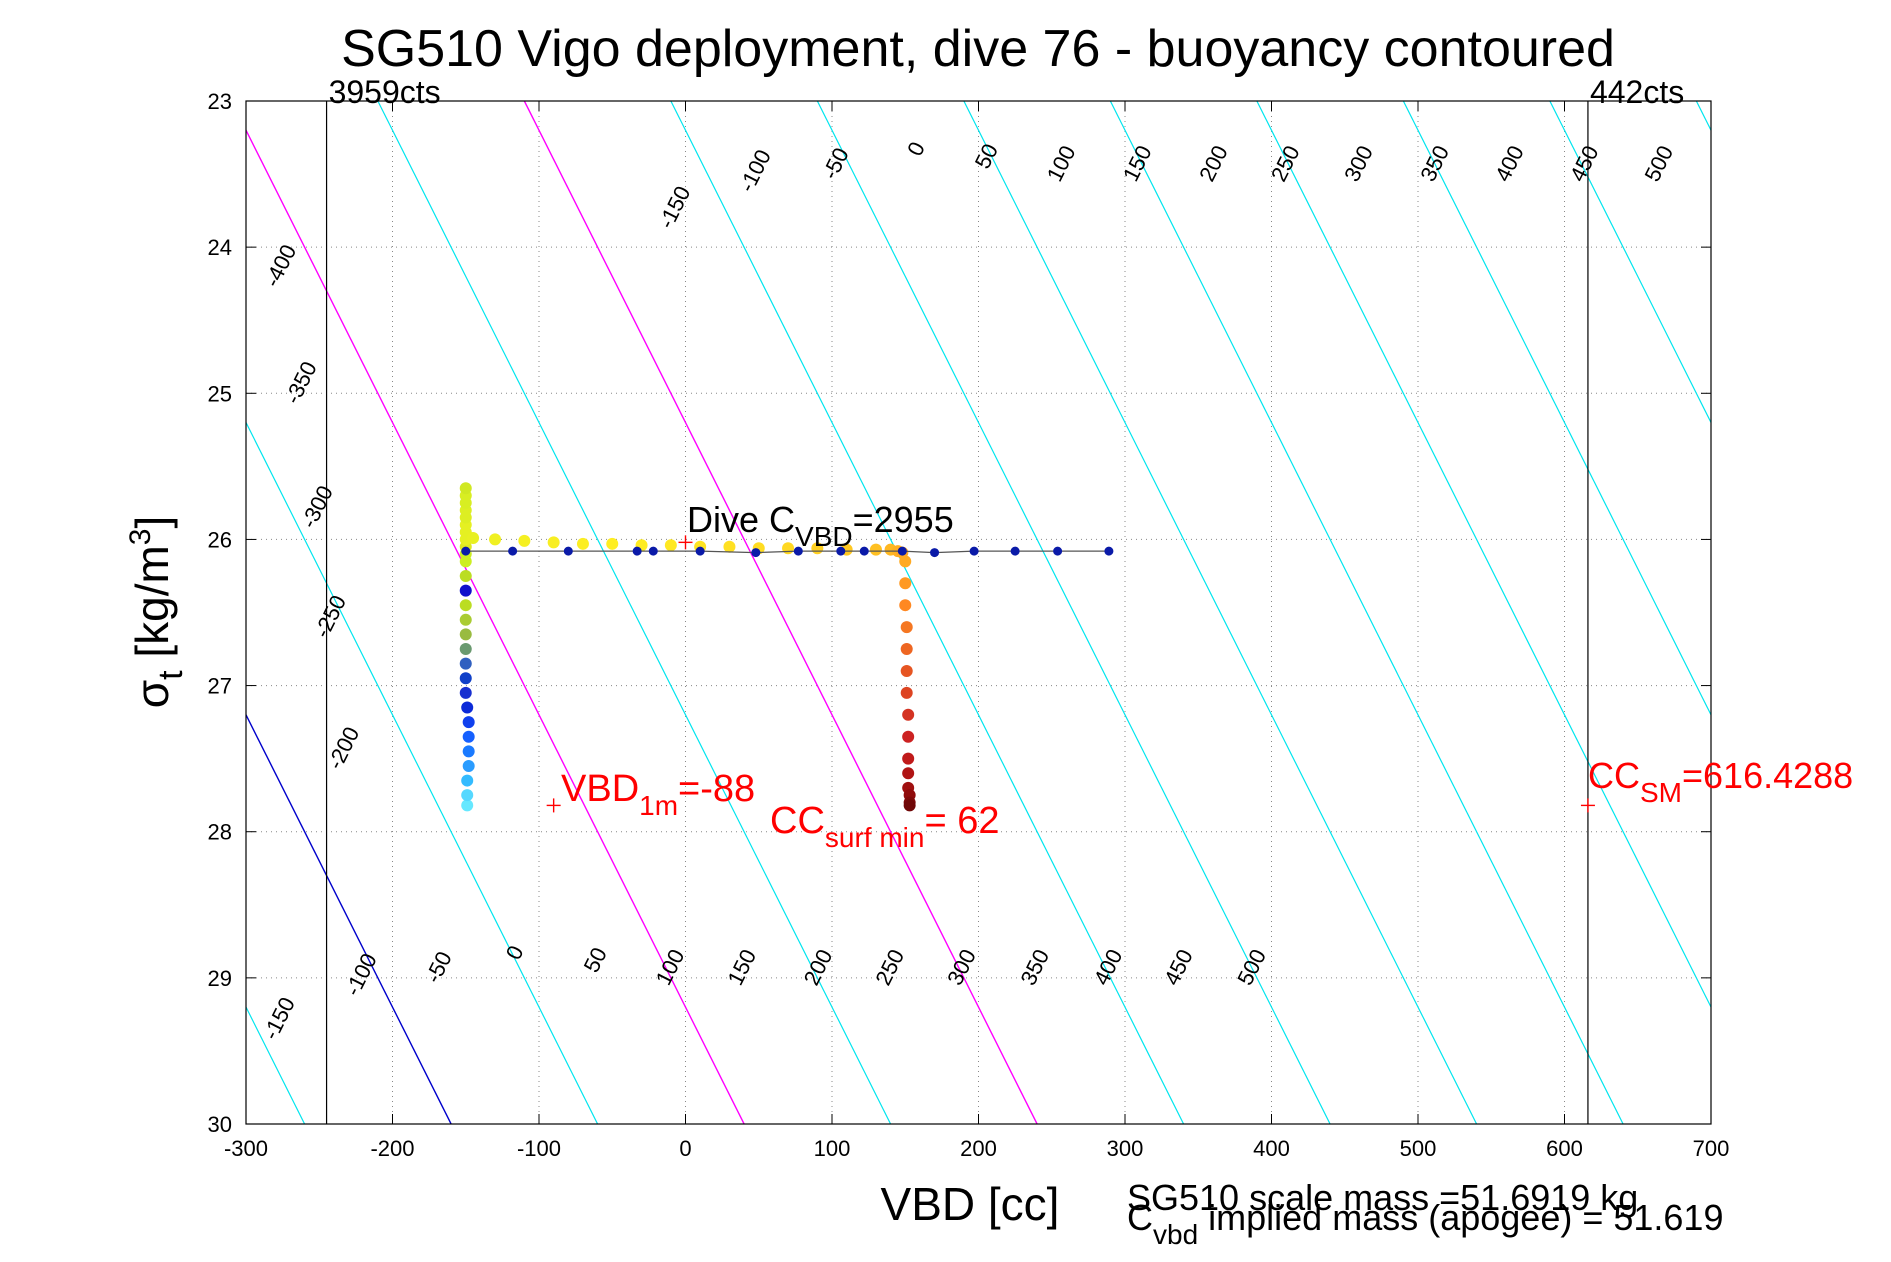 The height and width of the screenshot is (1262, 1891). I want to click on limit-label: 3959cts, so click(385, 92).